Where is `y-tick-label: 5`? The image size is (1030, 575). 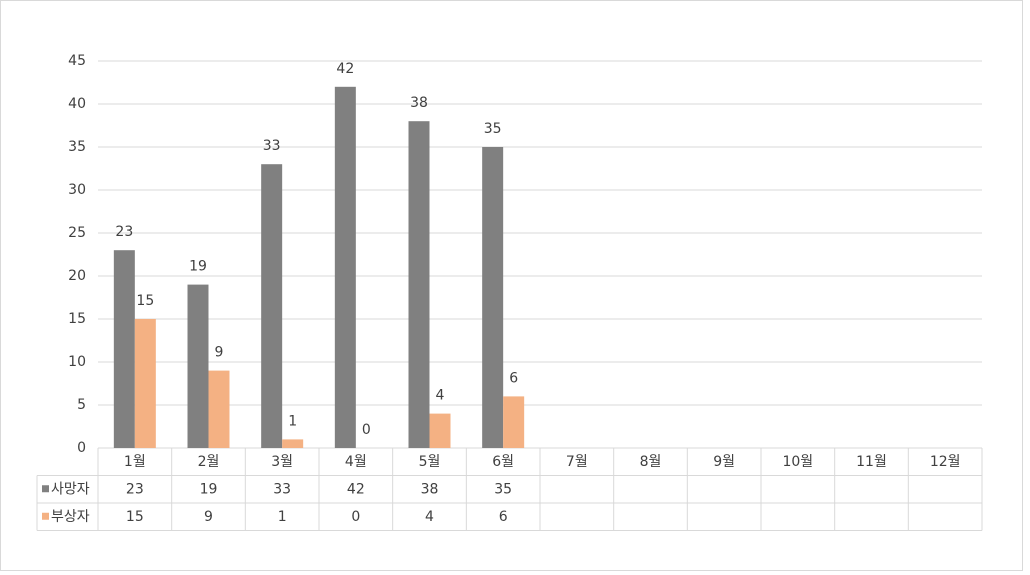
y-tick-label: 5 is located at coordinates (81, 405).